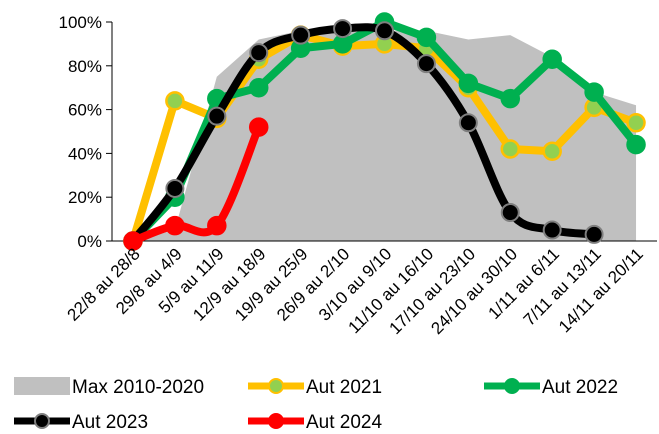 Image resolution: width=659 pixels, height=434 pixels. What do you see at coordinates (276, 421) in the screenshot?
I see `legend-swatch-marker-aut-2024` at bounding box center [276, 421].